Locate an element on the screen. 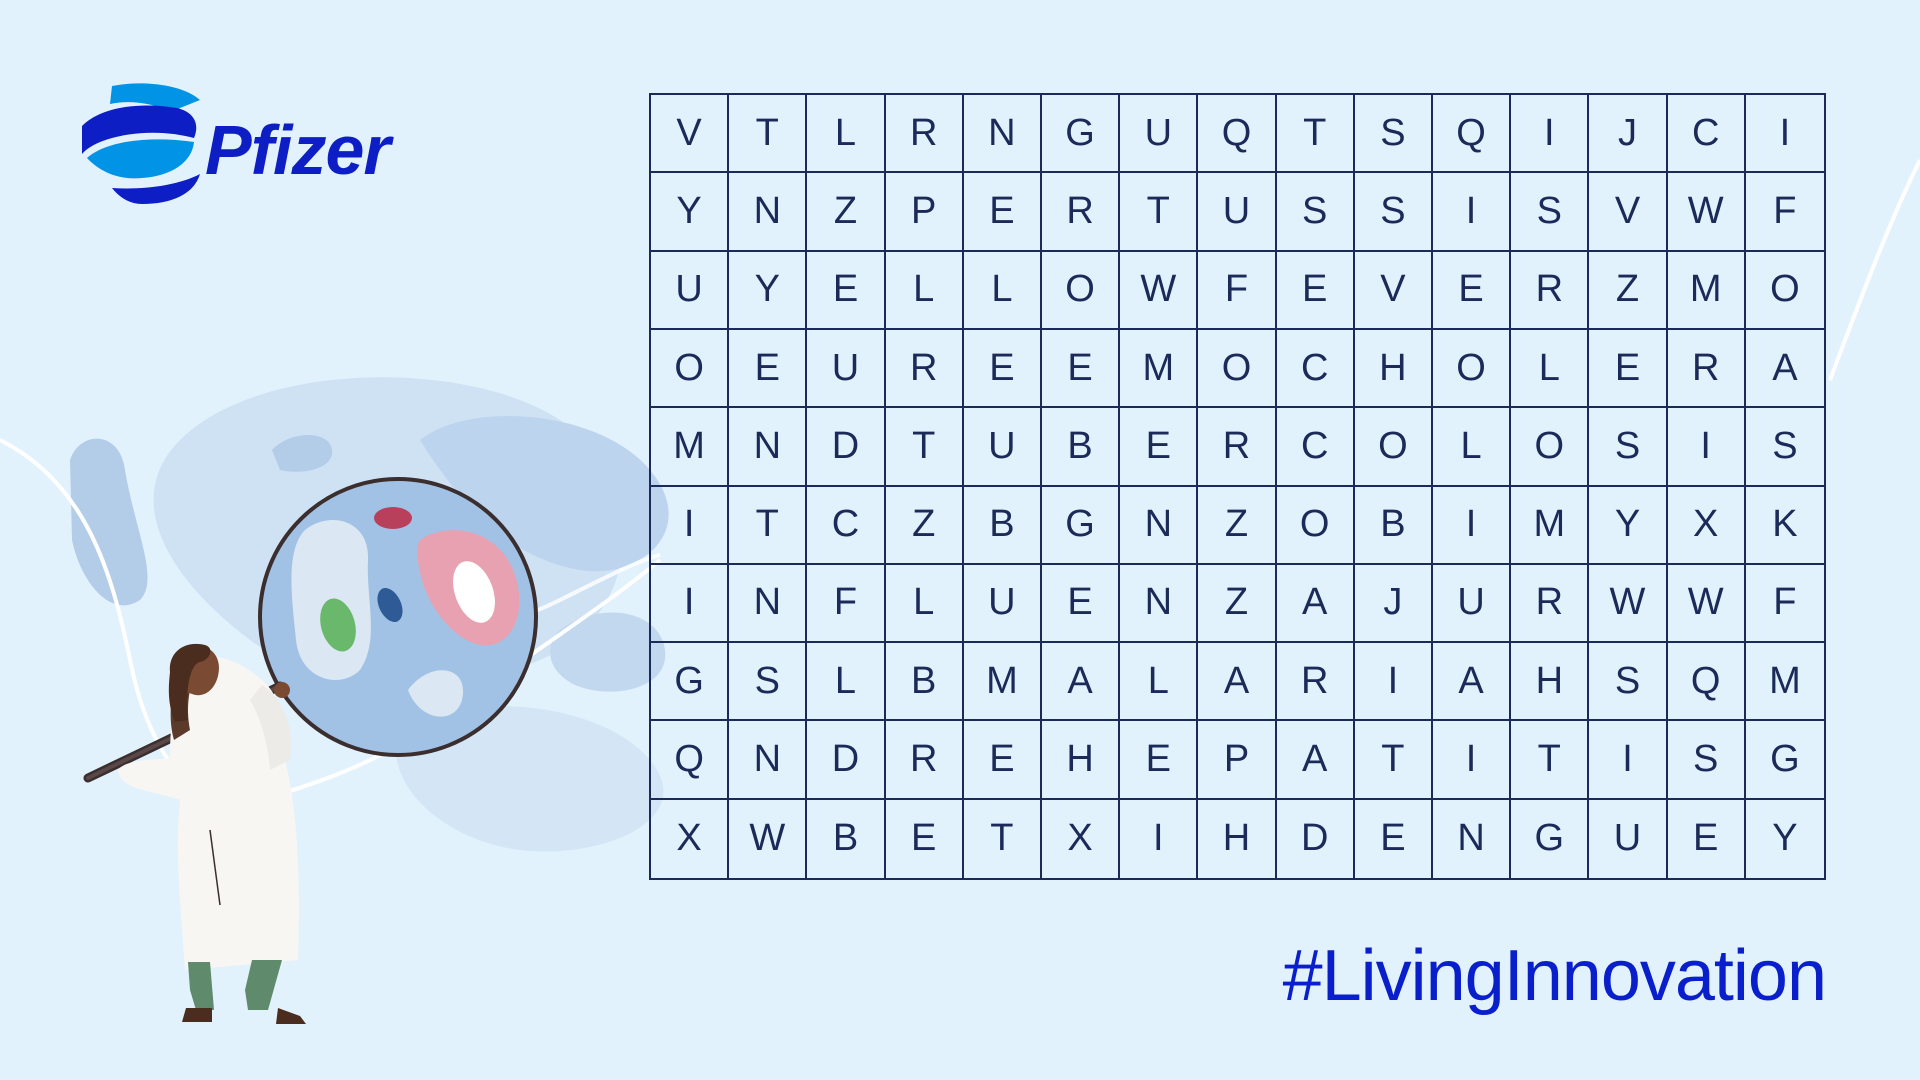 The image size is (1920, 1080). grid-cell: K is located at coordinates (1784, 526).